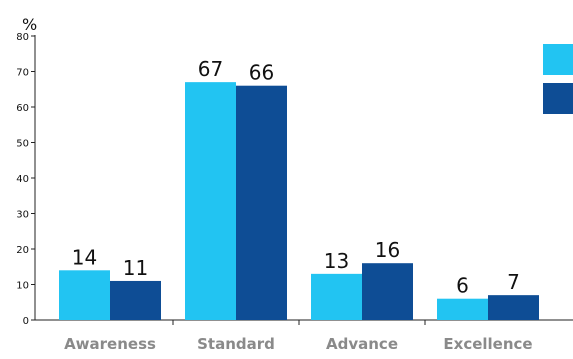 This screenshot has width=573, height=359. What do you see at coordinates (261, 73) in the screenshot?
I see `data-label: 66` at bounding box center [261, 73].